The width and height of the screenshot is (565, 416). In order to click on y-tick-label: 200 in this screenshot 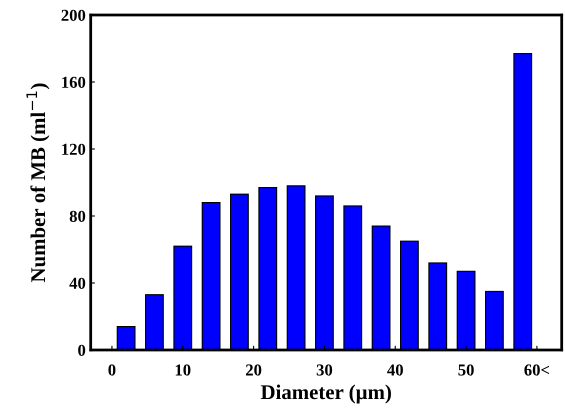, I will do `click(74, 15)`.